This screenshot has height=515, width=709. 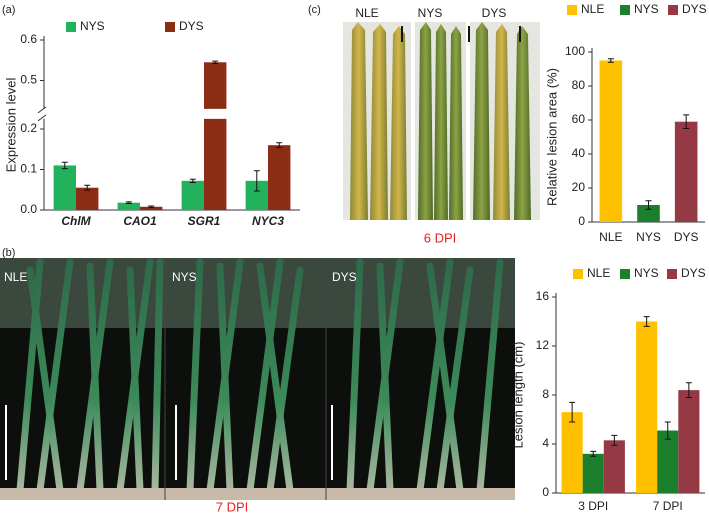 I want to click on axis-break-mark, so click(x=42, y=114).